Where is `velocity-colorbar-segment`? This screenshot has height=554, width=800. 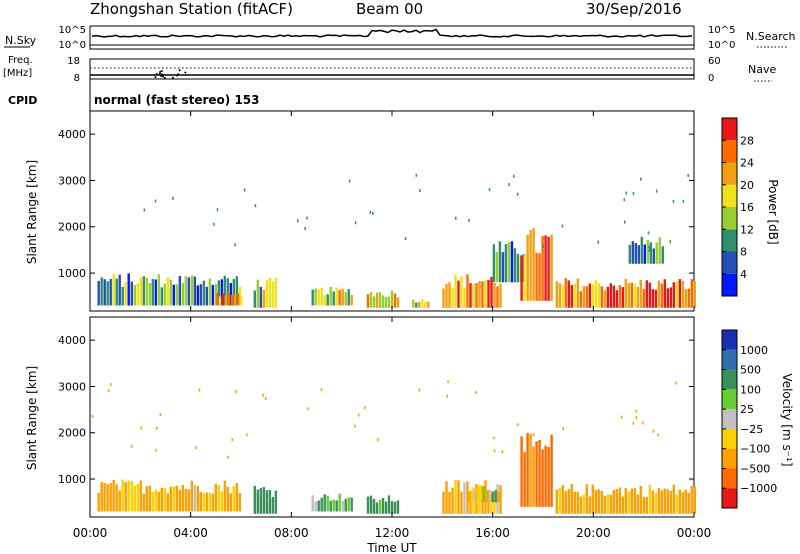 velocity-colorbar-segment is located at coordinates (729, 379).